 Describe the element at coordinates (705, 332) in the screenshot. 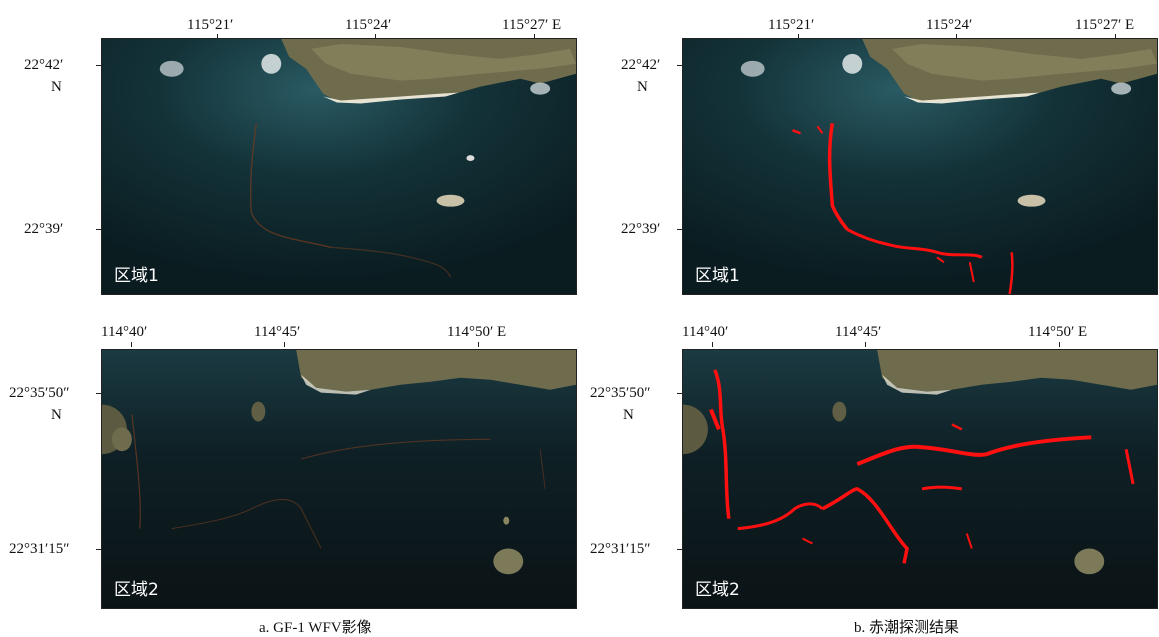

I see `panel-b-bottom-x-tick-1: 114°40′` at that location.